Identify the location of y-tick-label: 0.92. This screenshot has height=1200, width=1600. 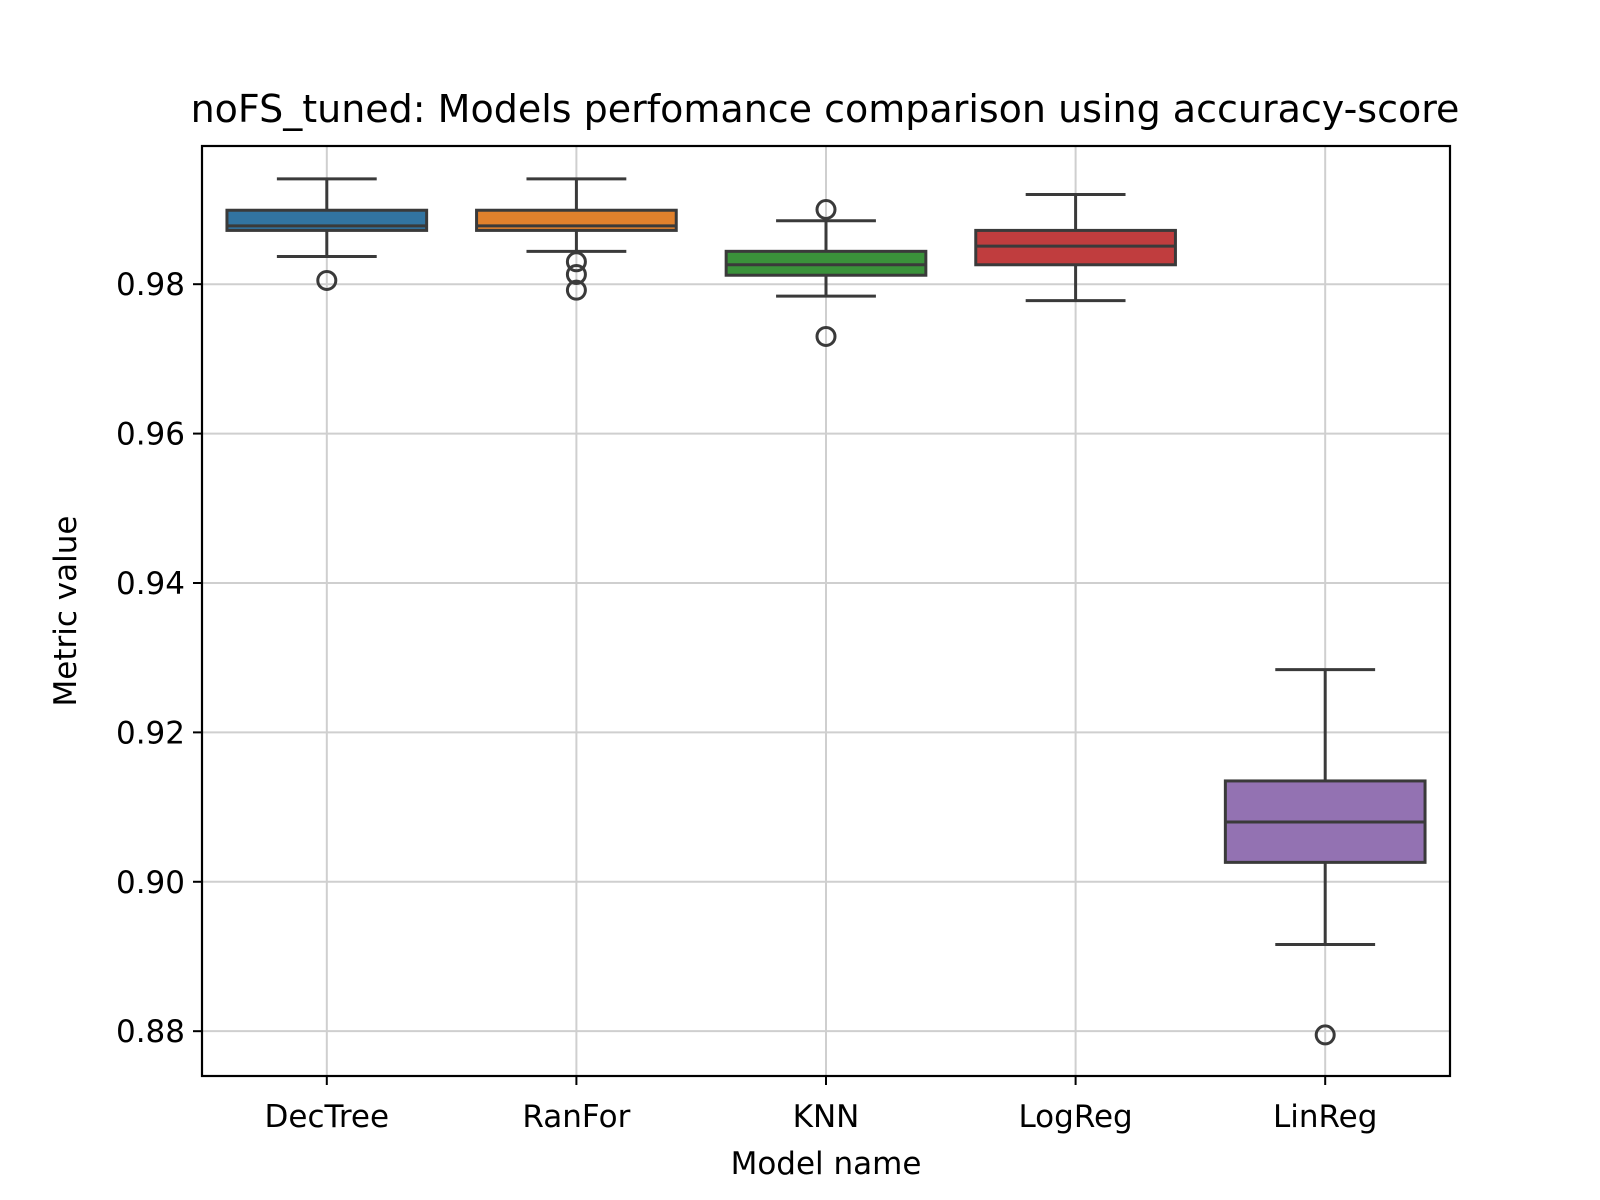
(150, 733).